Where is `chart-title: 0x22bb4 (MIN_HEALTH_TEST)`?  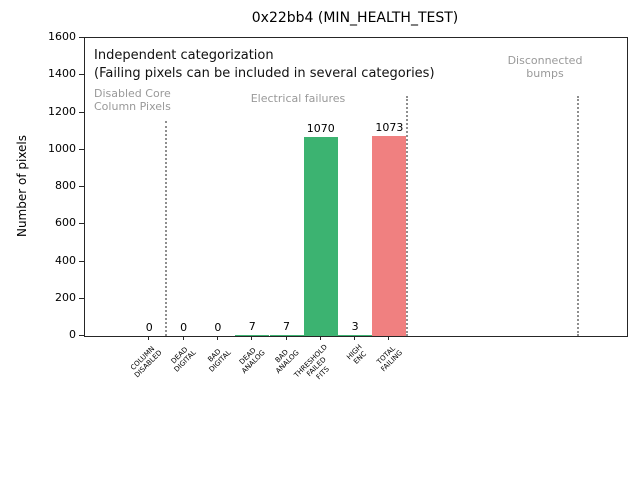 chart-title: 0x22bb4 (MIN_HEALTH_TEST) is located at coordinates (355, 18).